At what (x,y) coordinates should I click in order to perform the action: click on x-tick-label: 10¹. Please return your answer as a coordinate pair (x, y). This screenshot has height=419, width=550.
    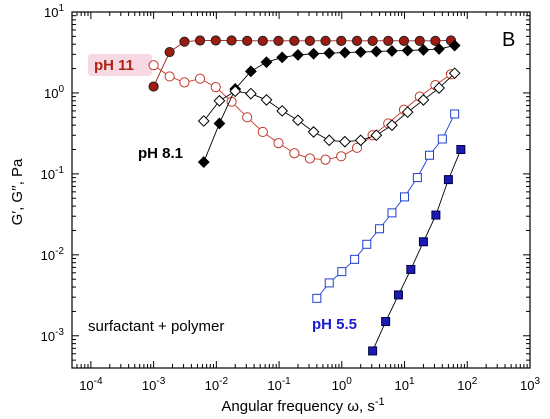
    Looking at the image, I should click on (405, 384).